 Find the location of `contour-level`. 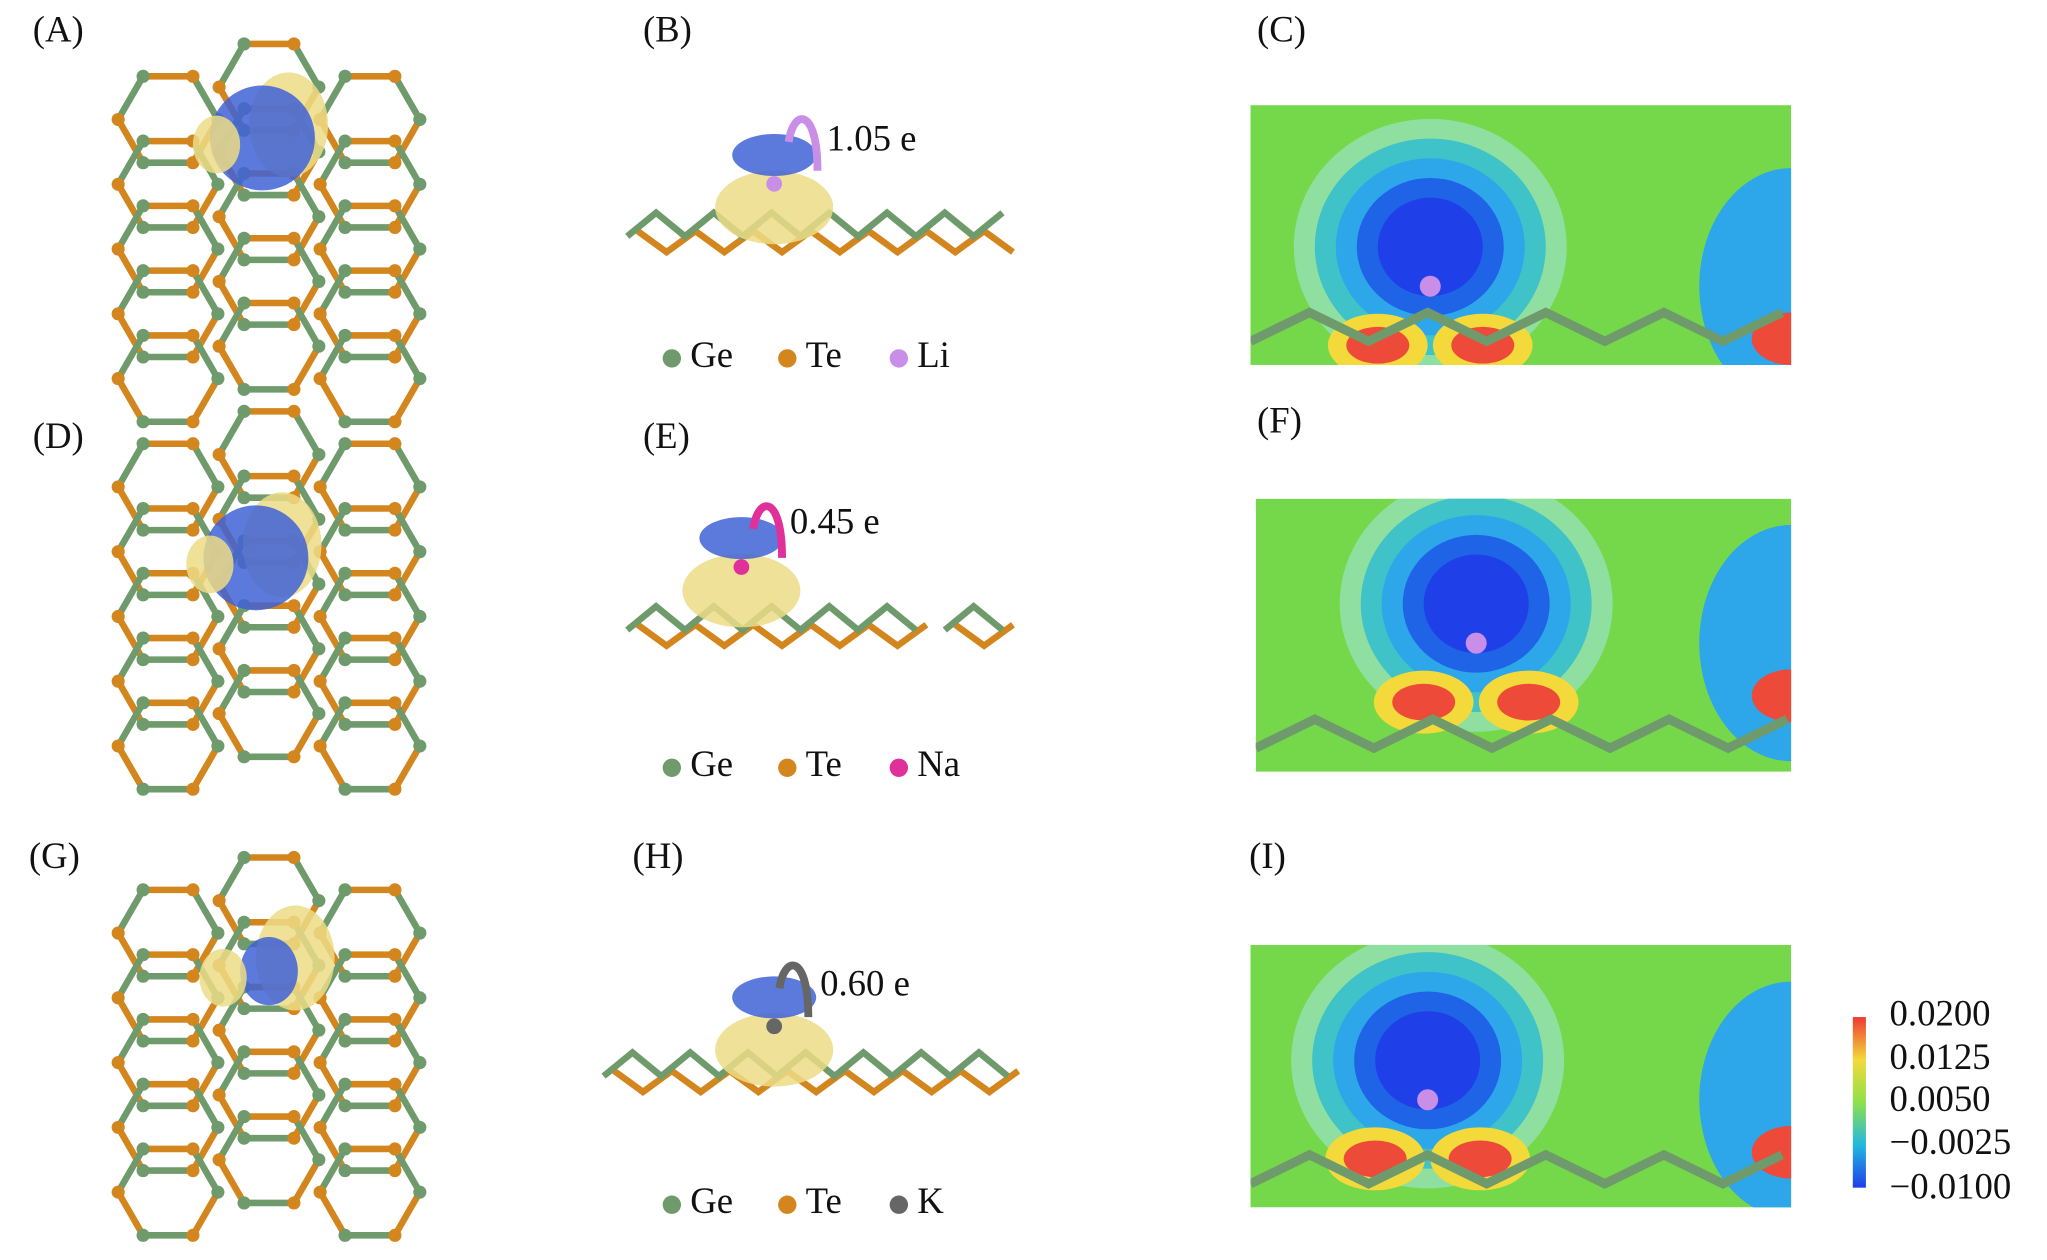

contour-level is located at coordinates (1476, 603).